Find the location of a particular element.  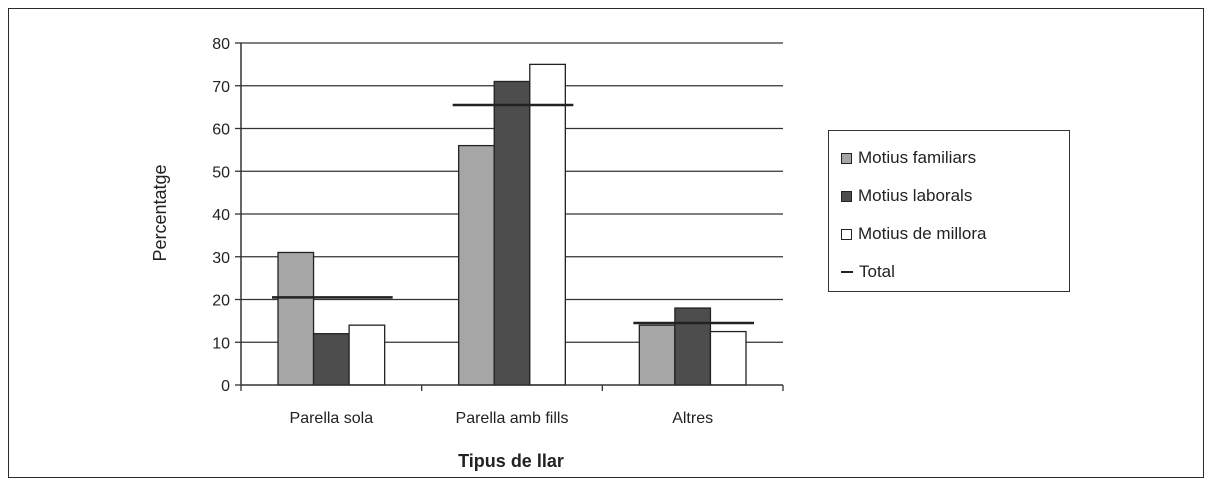

legend-line-total is located at coordinates (847, 272).